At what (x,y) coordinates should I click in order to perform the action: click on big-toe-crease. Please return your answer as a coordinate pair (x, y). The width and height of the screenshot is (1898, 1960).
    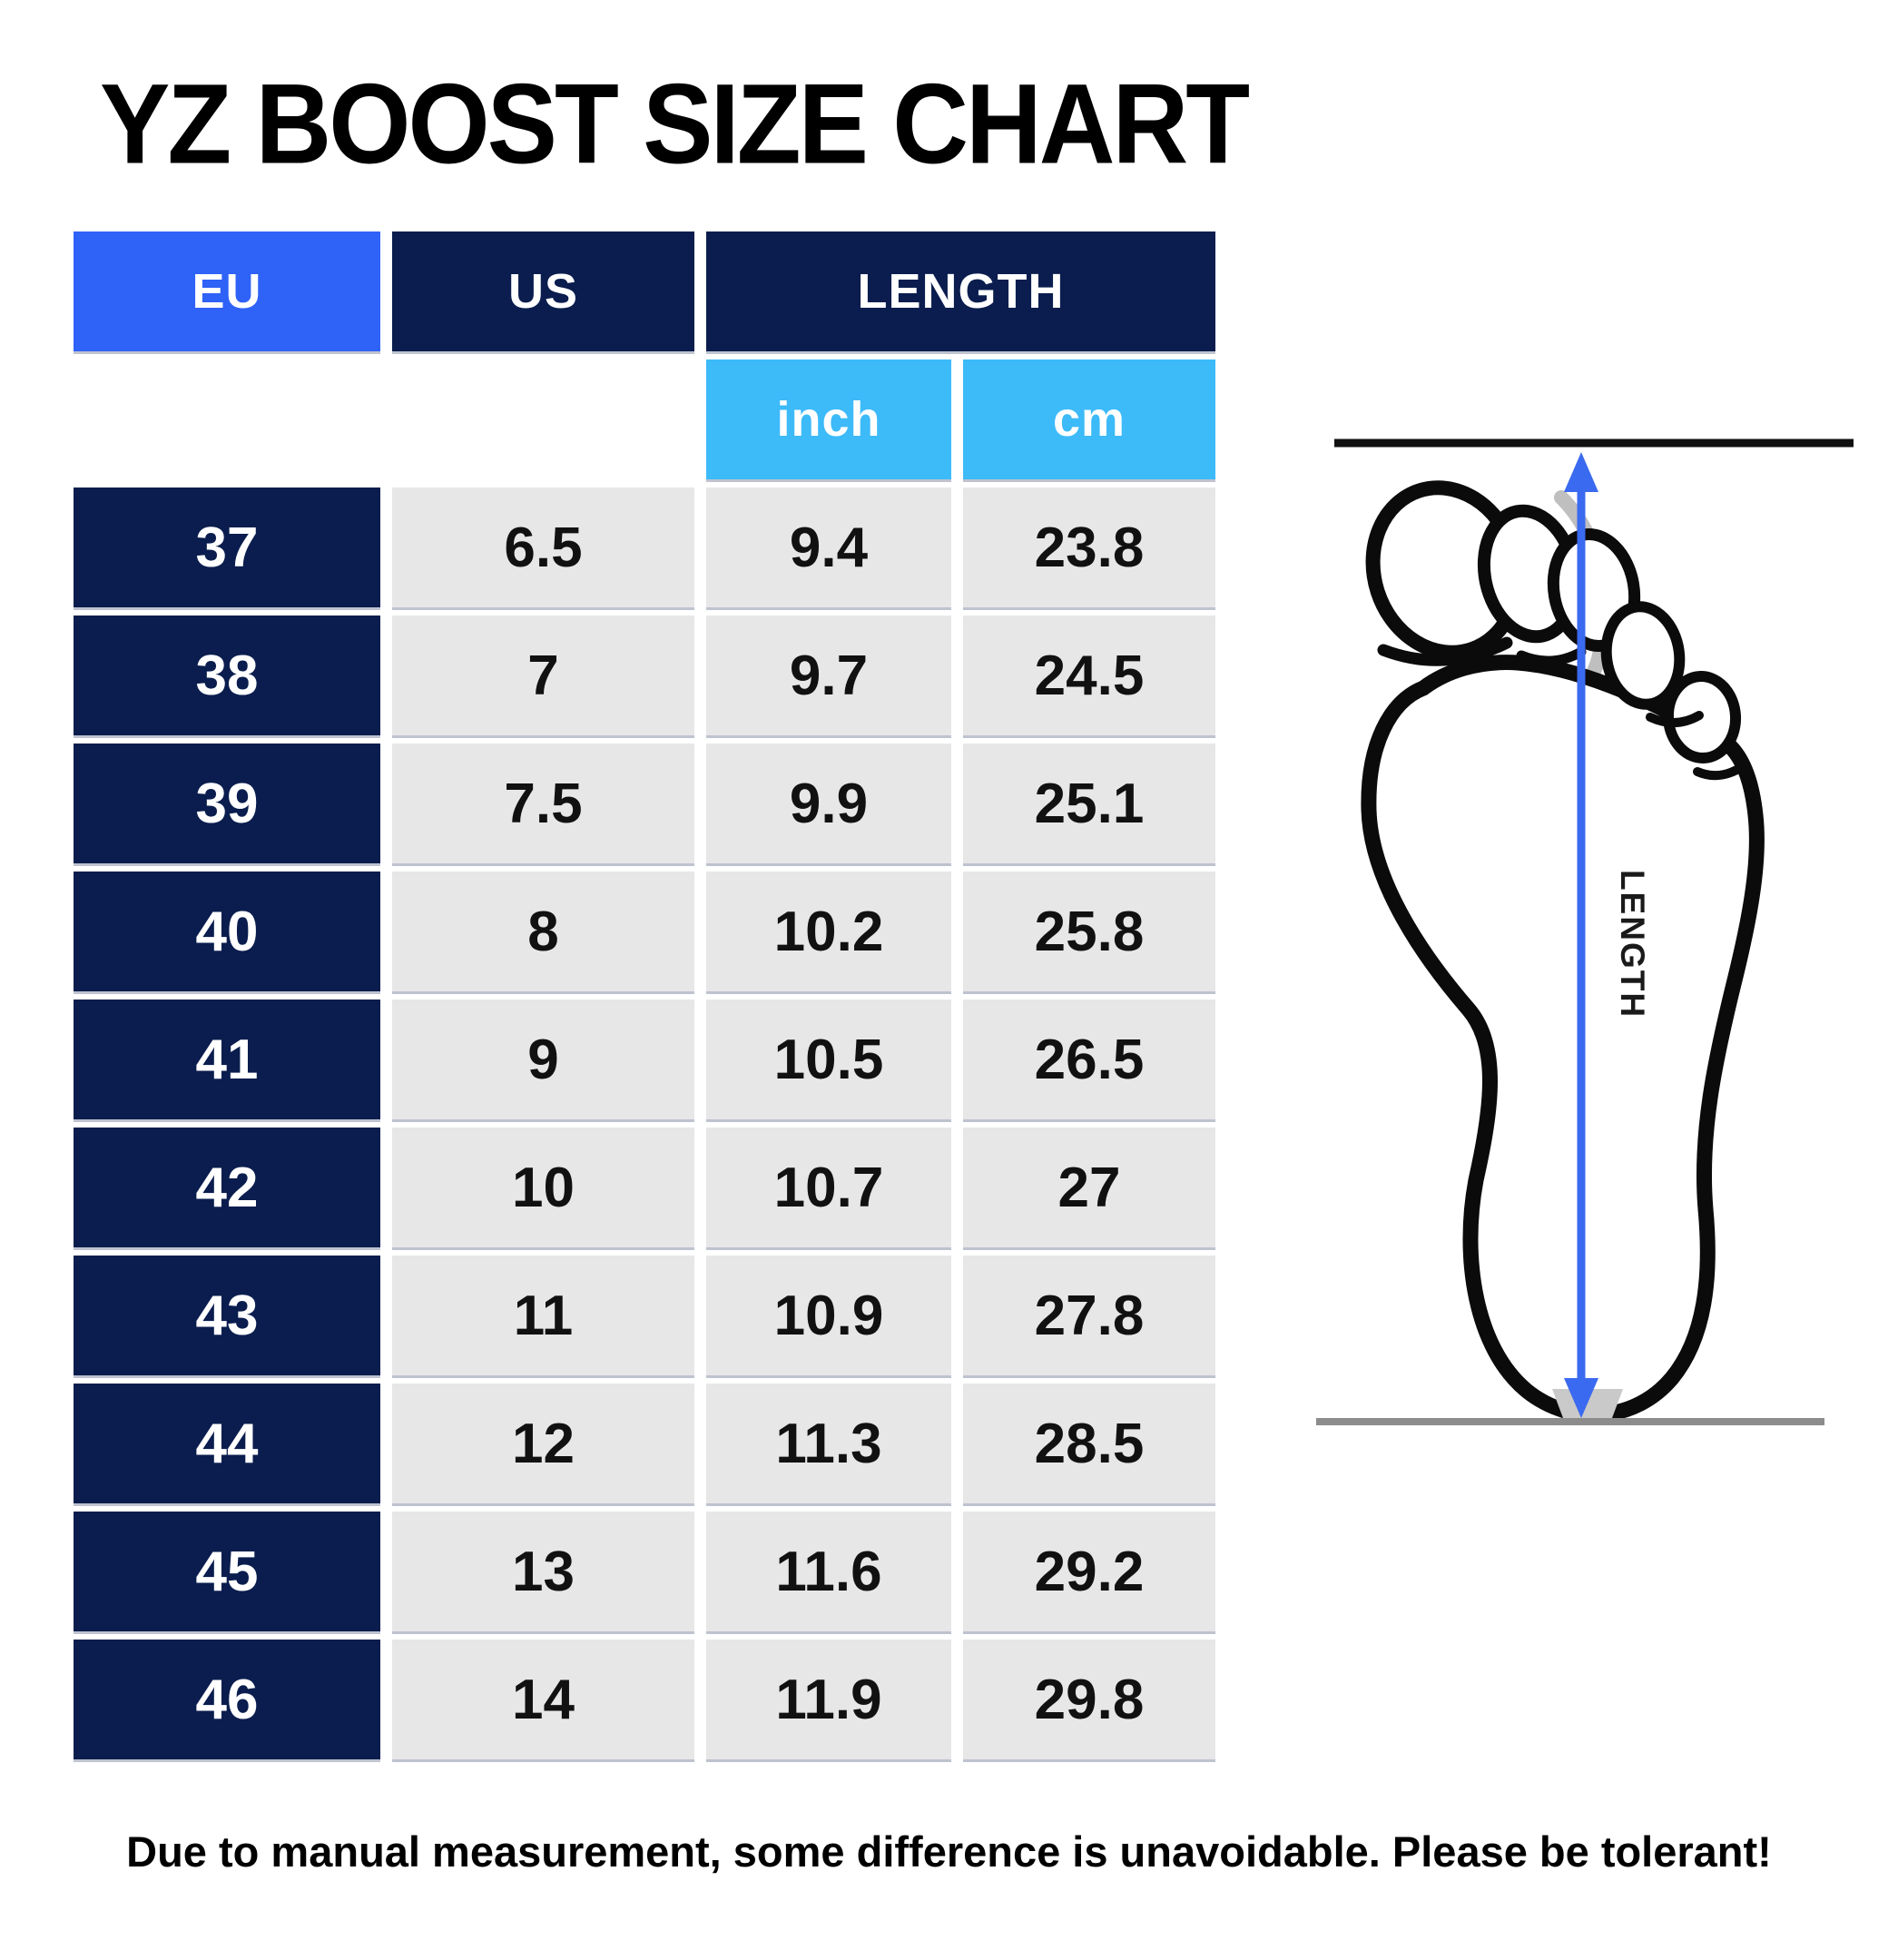
    Looking at the image, I should click on (1445, 651).